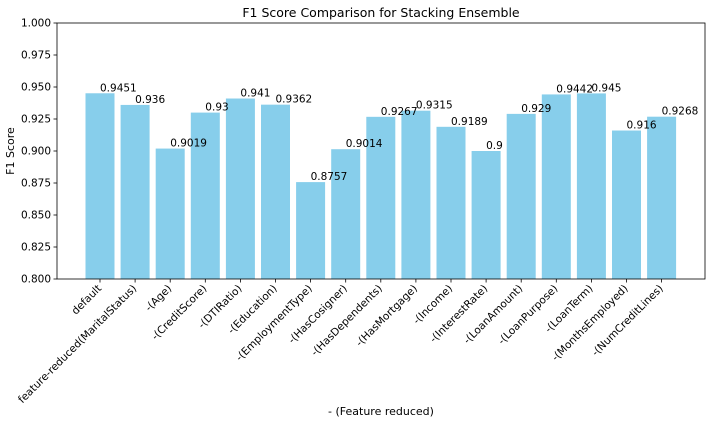 The height and width of the screenshot is (424, 712). I want to click on data-label: 0.93, so click(216, 108).